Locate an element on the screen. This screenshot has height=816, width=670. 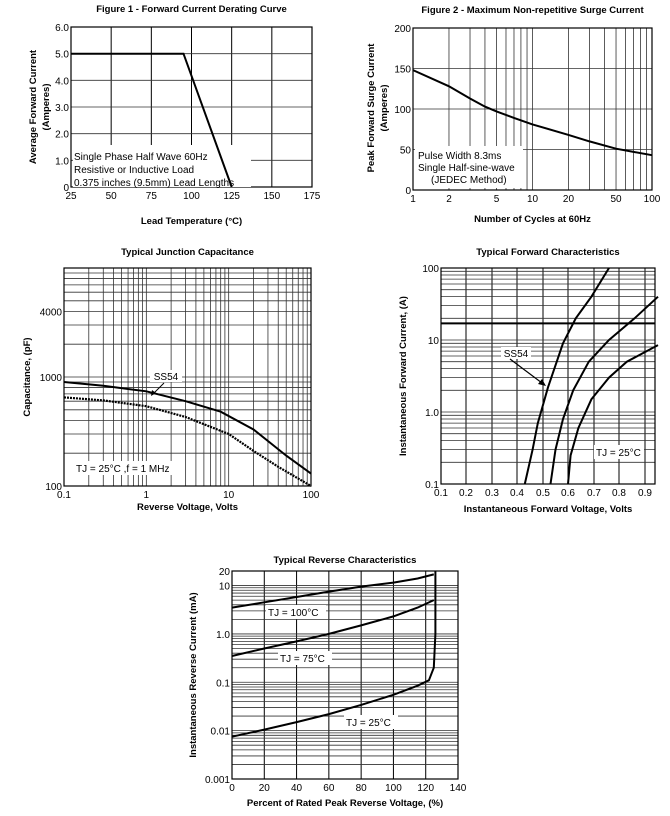
annotations: TJ = 100°C TJ = 75°C TJ = 25°C is located at coordinates (332, 667).